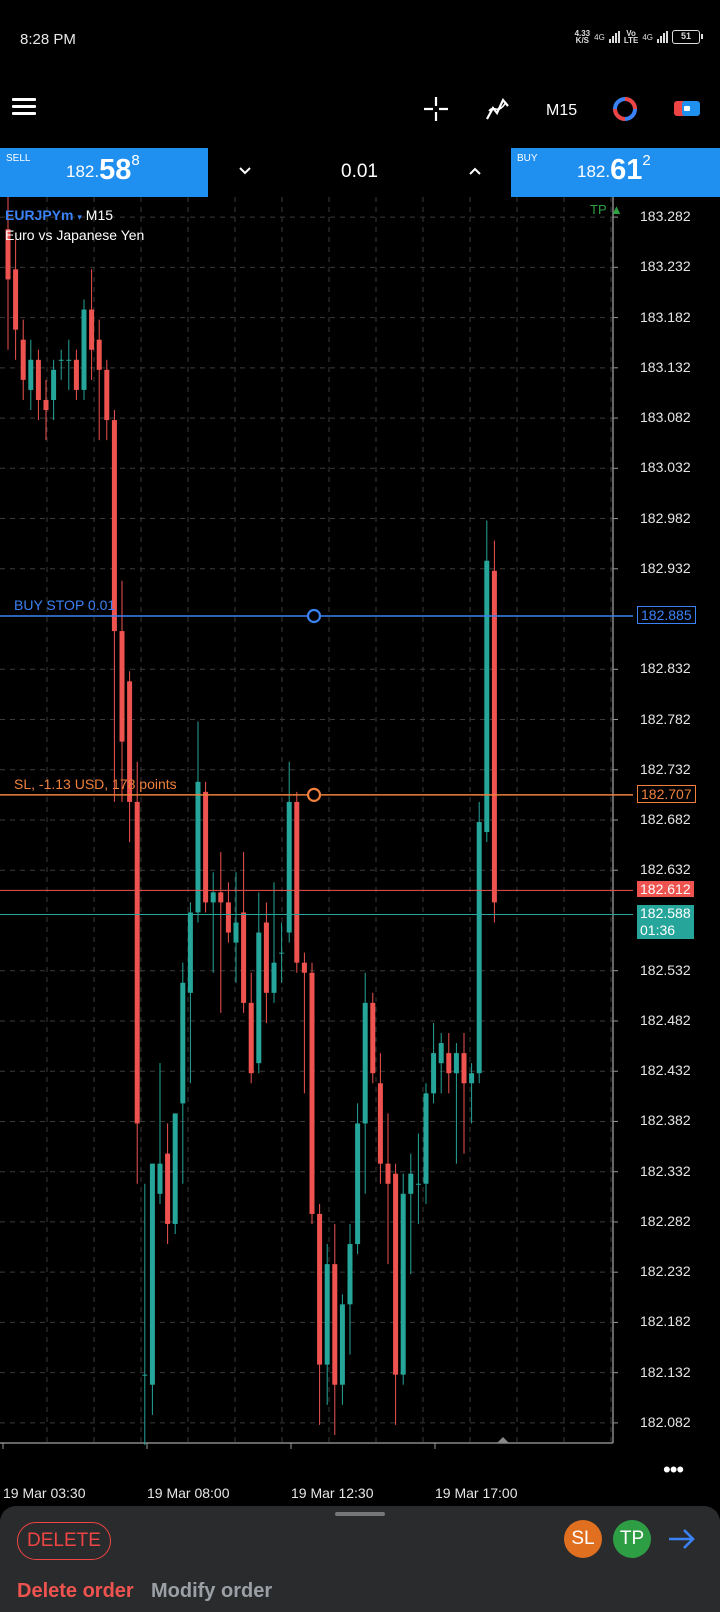  I want to click on tab-modify-order: Modify order, so click(212, 1591).